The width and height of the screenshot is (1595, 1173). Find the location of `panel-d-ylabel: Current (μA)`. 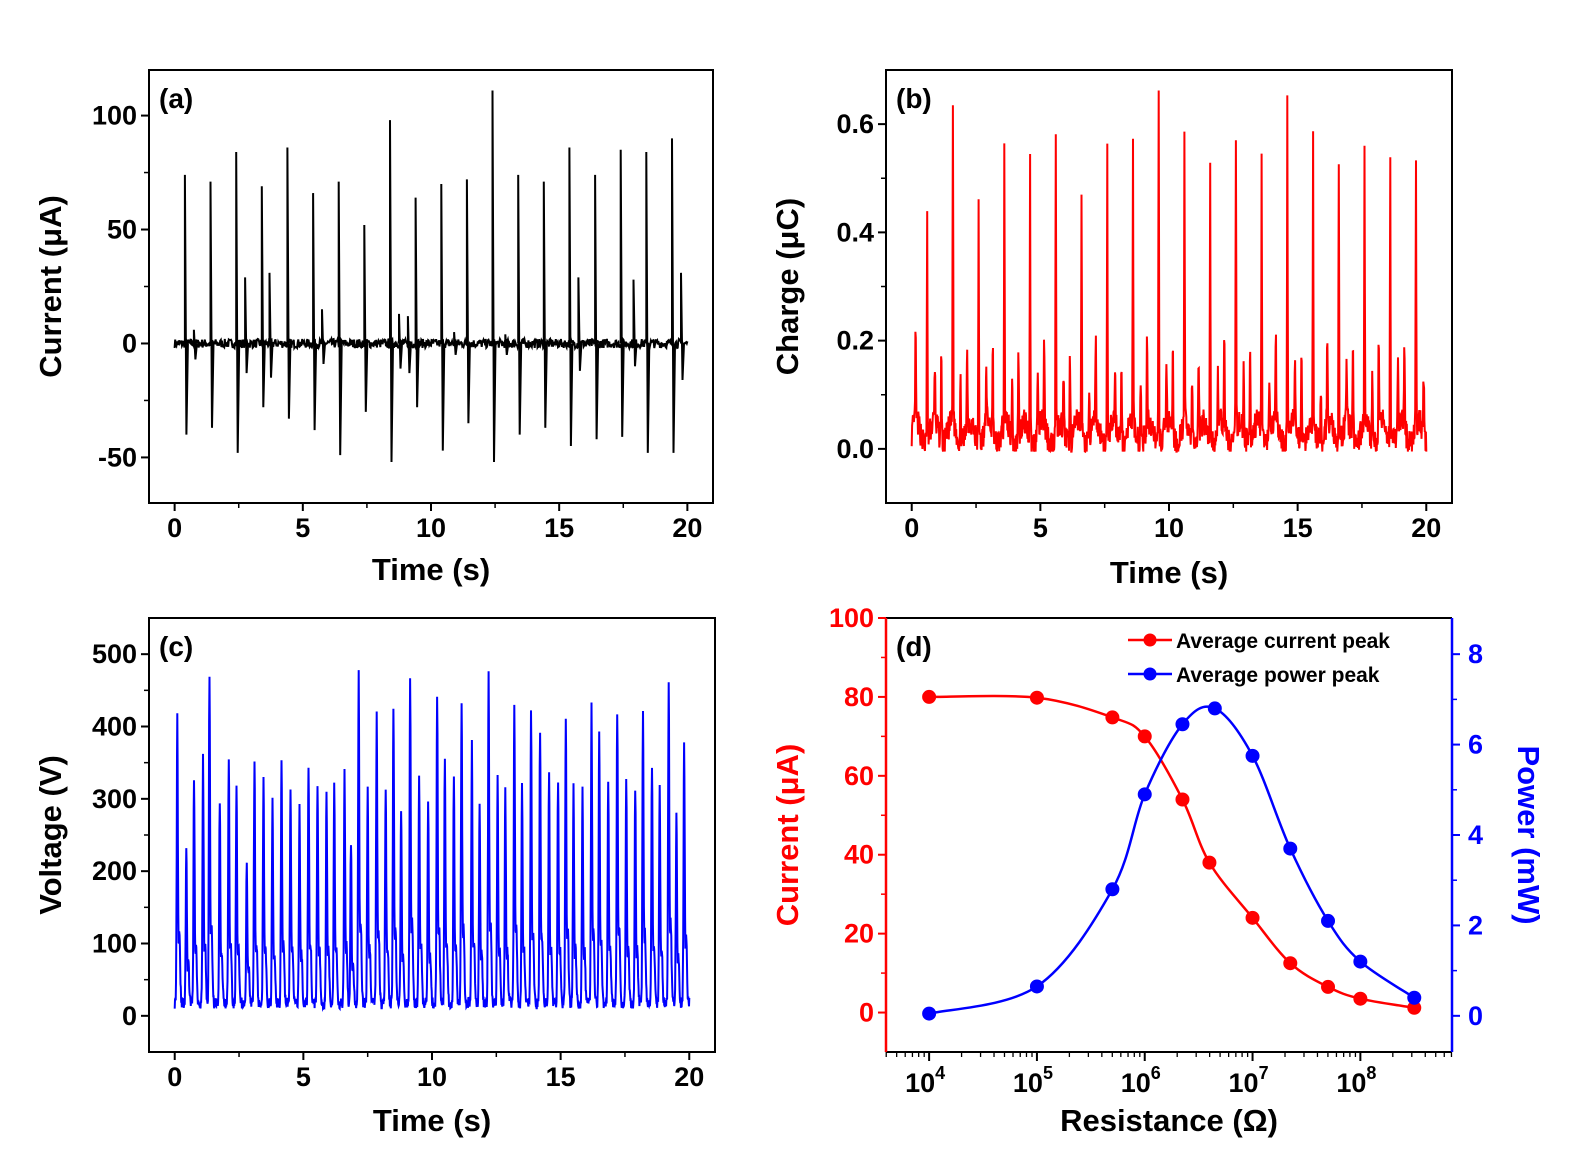

panel-d-ylabel: Current (μA) is located at coordinates (787, 835).